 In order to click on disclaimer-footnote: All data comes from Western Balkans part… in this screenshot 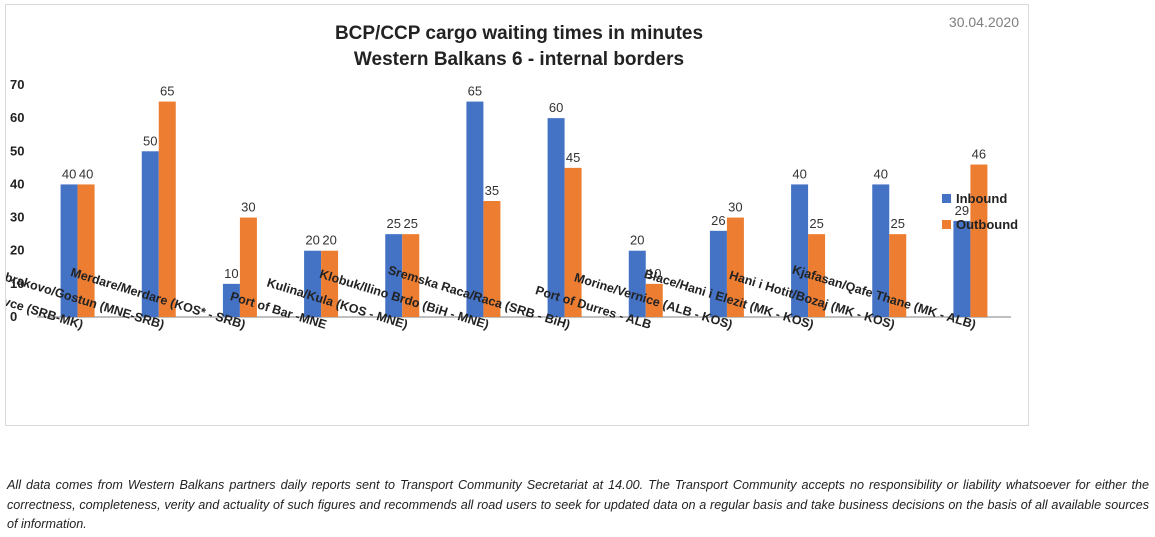, I will do `click(578, 504)`.